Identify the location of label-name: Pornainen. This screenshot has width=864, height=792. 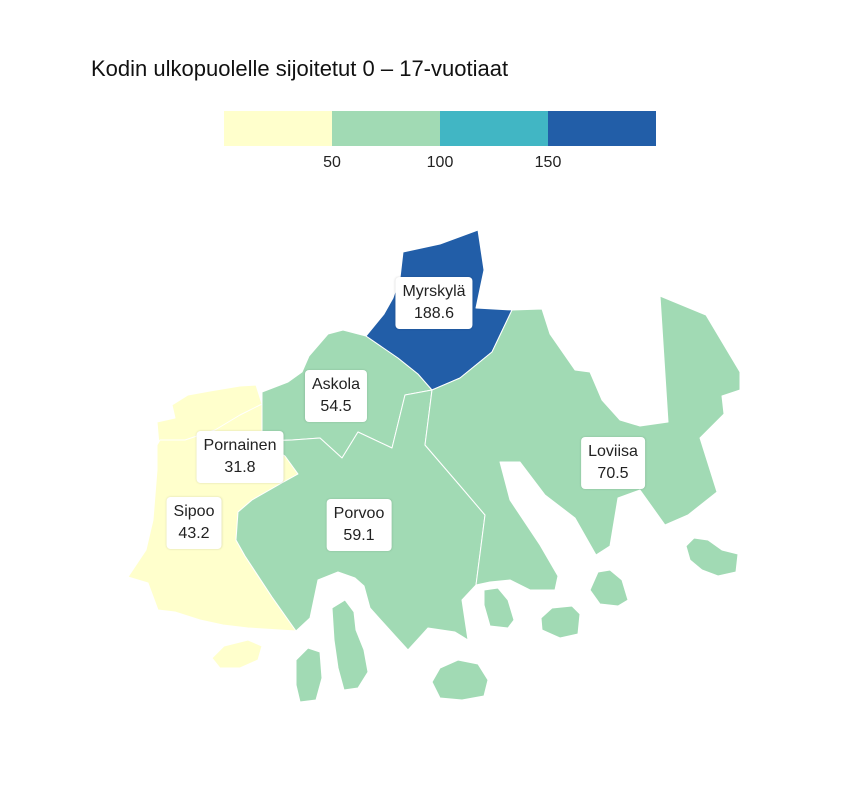
(240, 445).